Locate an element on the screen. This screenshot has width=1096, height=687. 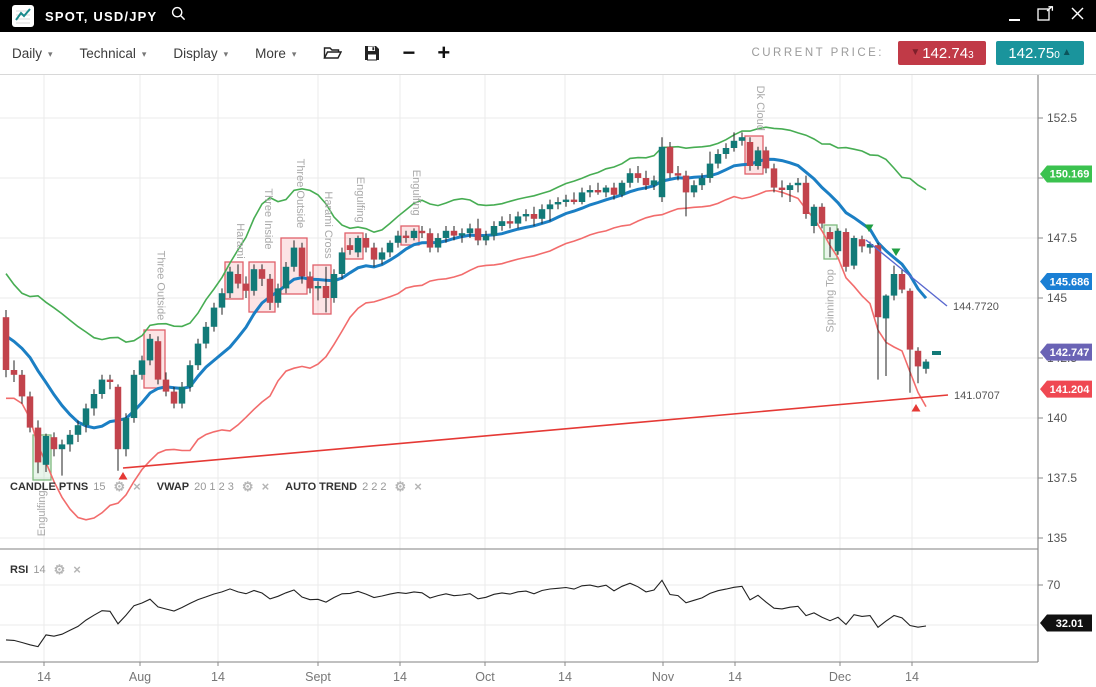
open-folder-icon is located at coordinates (333, 53).